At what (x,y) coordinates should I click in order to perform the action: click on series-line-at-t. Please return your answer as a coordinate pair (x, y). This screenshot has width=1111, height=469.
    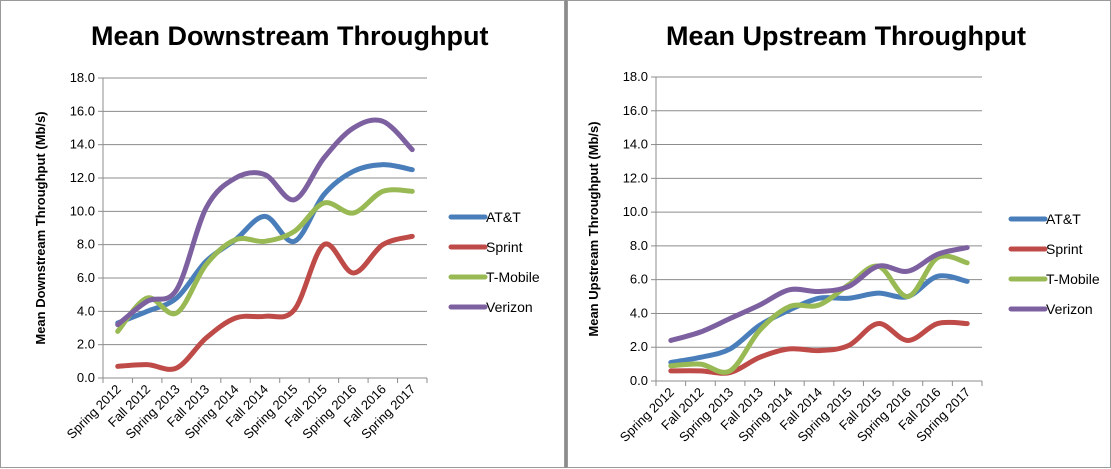
    Looking at the image, I should click on (265, 244).